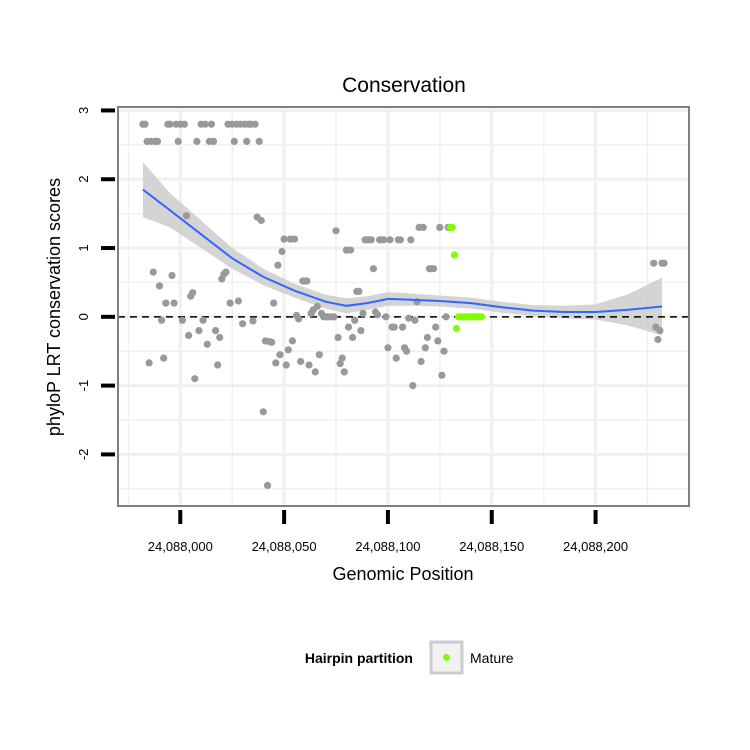  I want to click on y-axis-ticks: -2 -1 0 1 2 3, so click(95, 283).